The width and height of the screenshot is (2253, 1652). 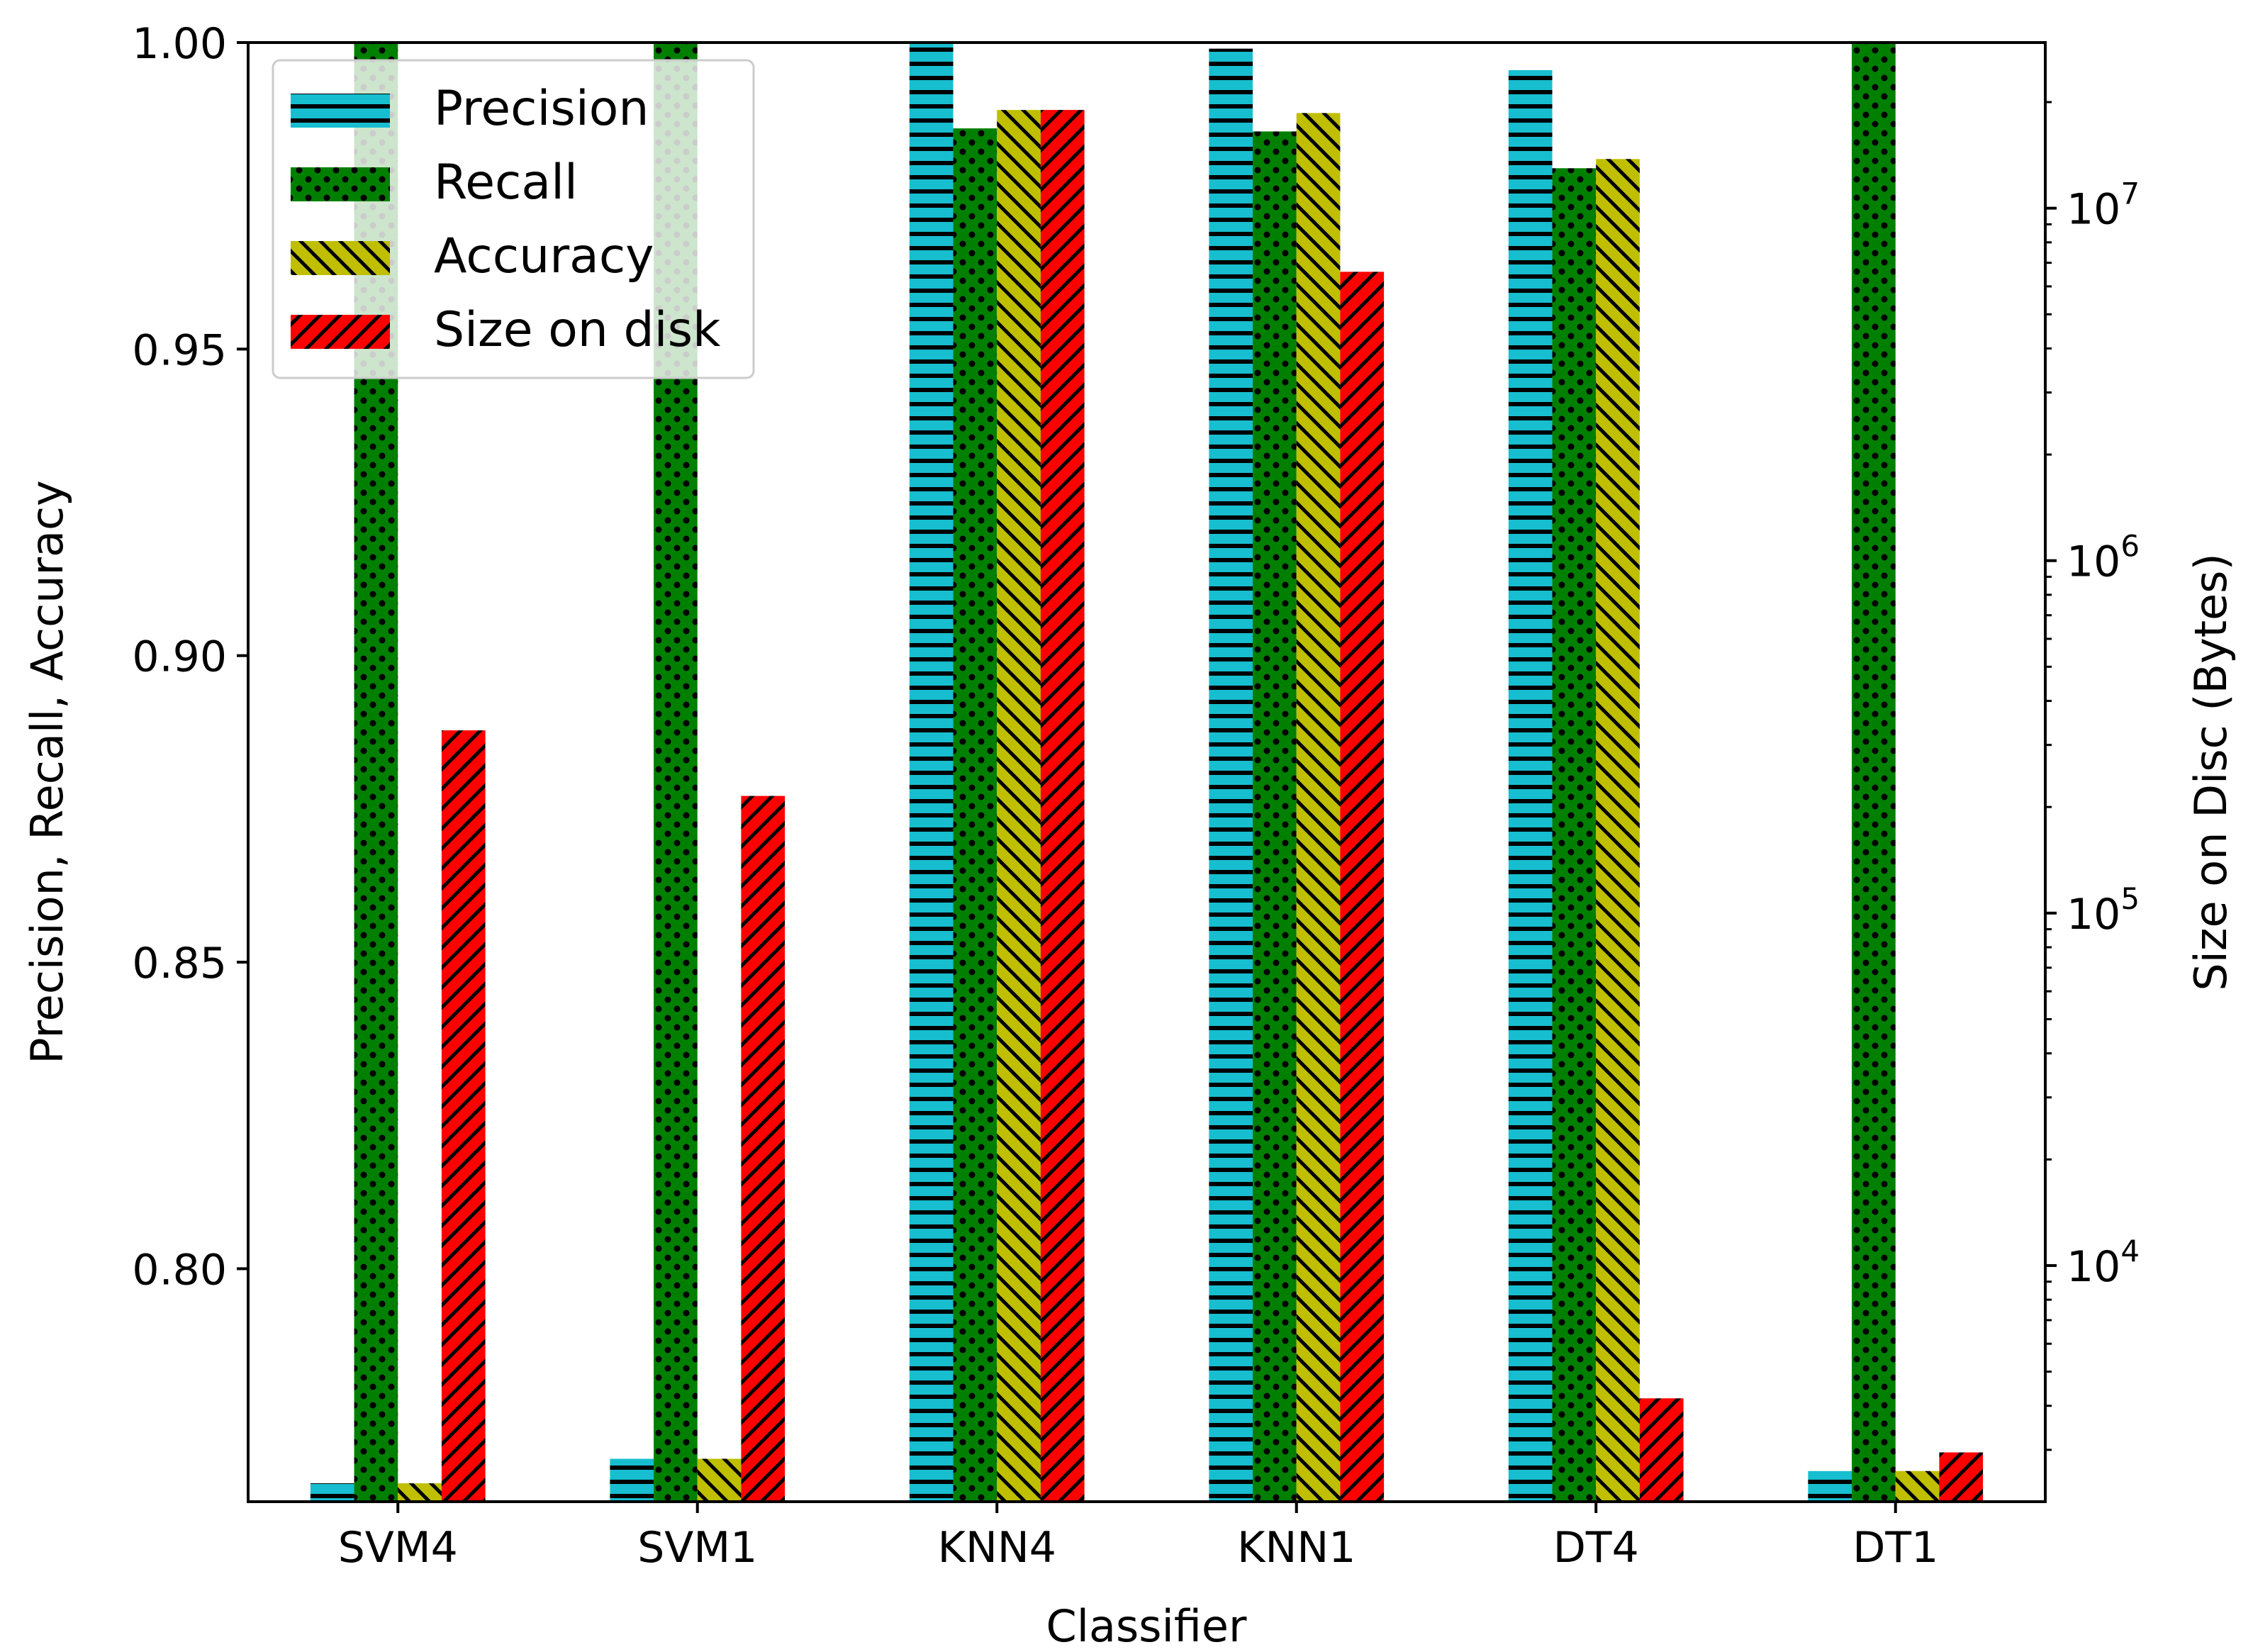 What do you see at coordinates (1138, 1537) in the screenshot?
I see `x-axis-ticks: SVM4 SVM1 KNN4 KNN1 DT4 DT1` at bounding box center [1138, 1537].